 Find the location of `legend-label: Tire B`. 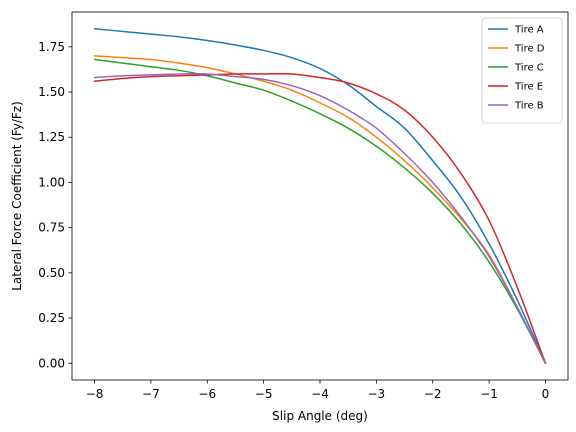

legend-label: Tire B is located at coordinates (529, 106).